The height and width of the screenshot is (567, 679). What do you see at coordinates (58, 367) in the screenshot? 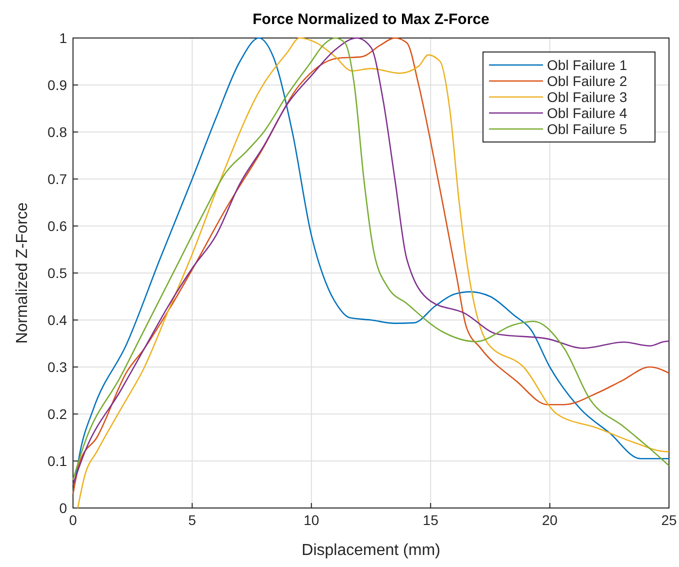
I see `y-tick-label: 0.3` at bounding box center [58, 367].